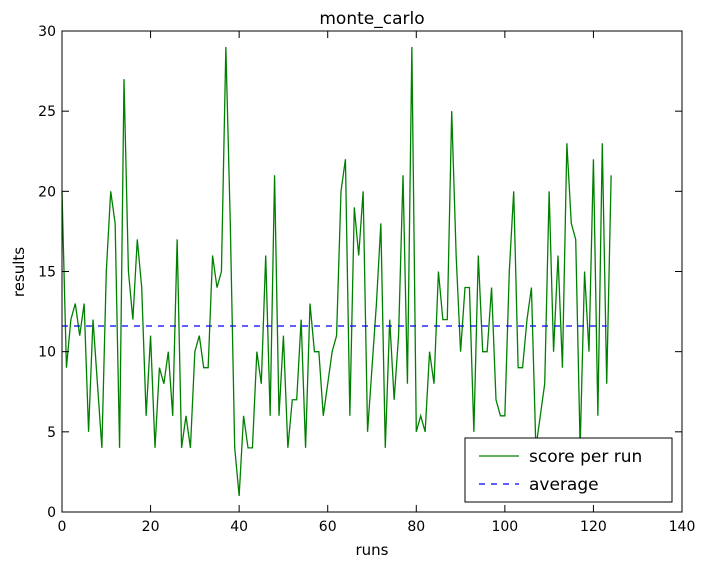 The height and width of the screenshot is (570, 707). What do you see at coordinates (564, 485) in the screenshot?
I see `legend-label: average` at bounding box center [564, 485].